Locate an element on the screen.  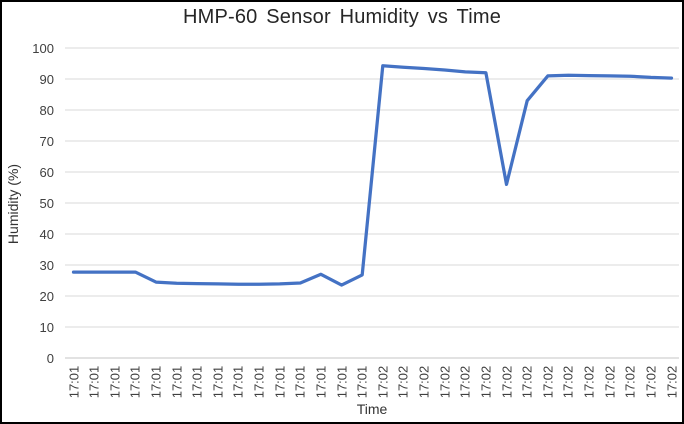
chart-title: HMP-60 Sensor Humidity vs Time is located at coordinates (342, 17).